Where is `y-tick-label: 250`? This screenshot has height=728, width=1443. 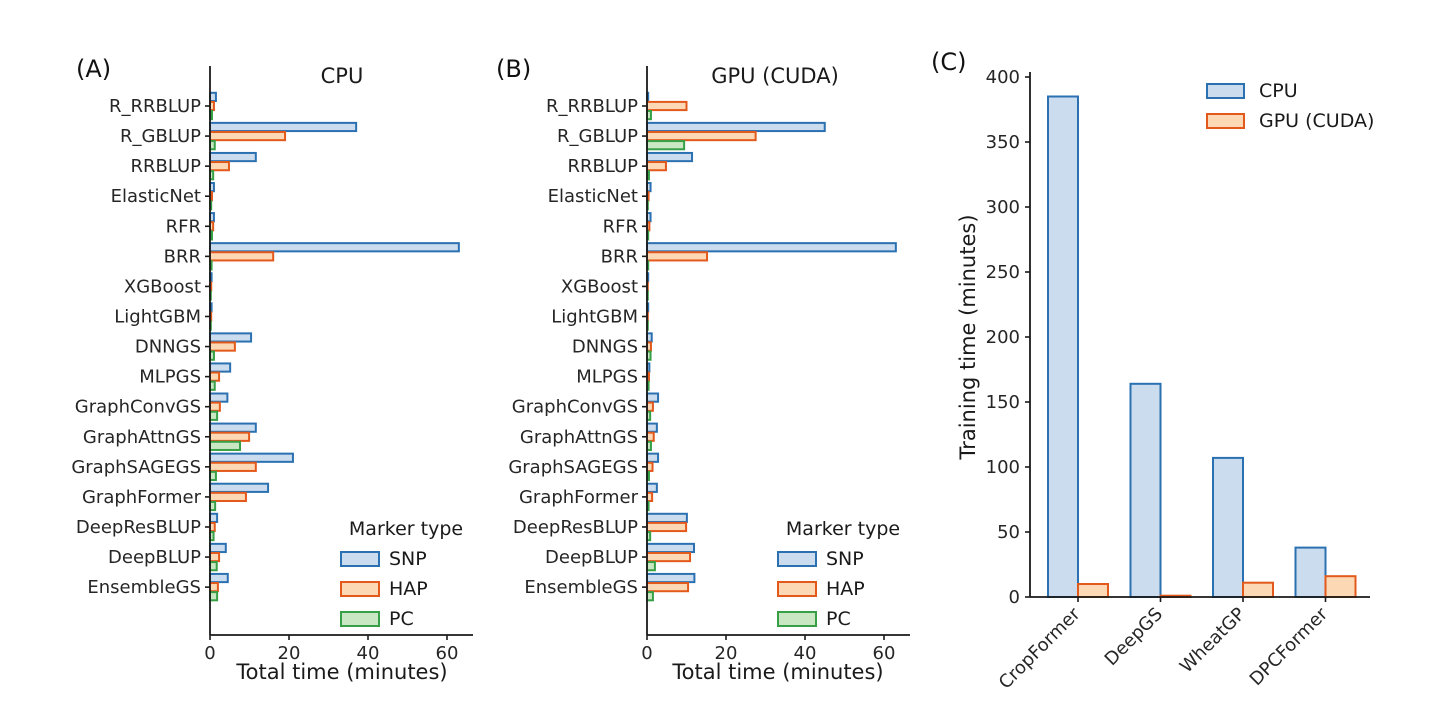
y-tick-label: 250 is located at coordinates (1003, 272).